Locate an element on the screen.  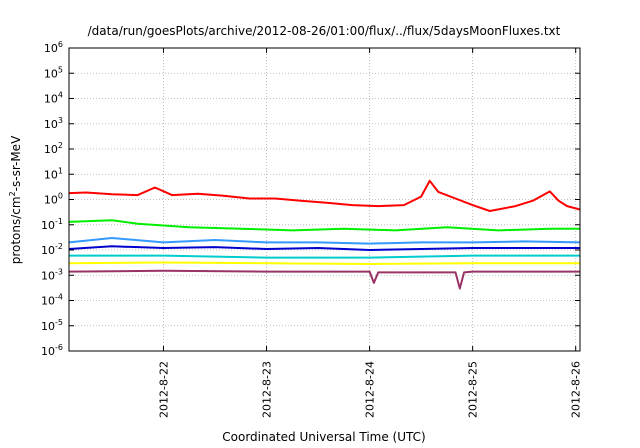
x-tick-label: 2012-8-25 is located at coordinates (473, 389).